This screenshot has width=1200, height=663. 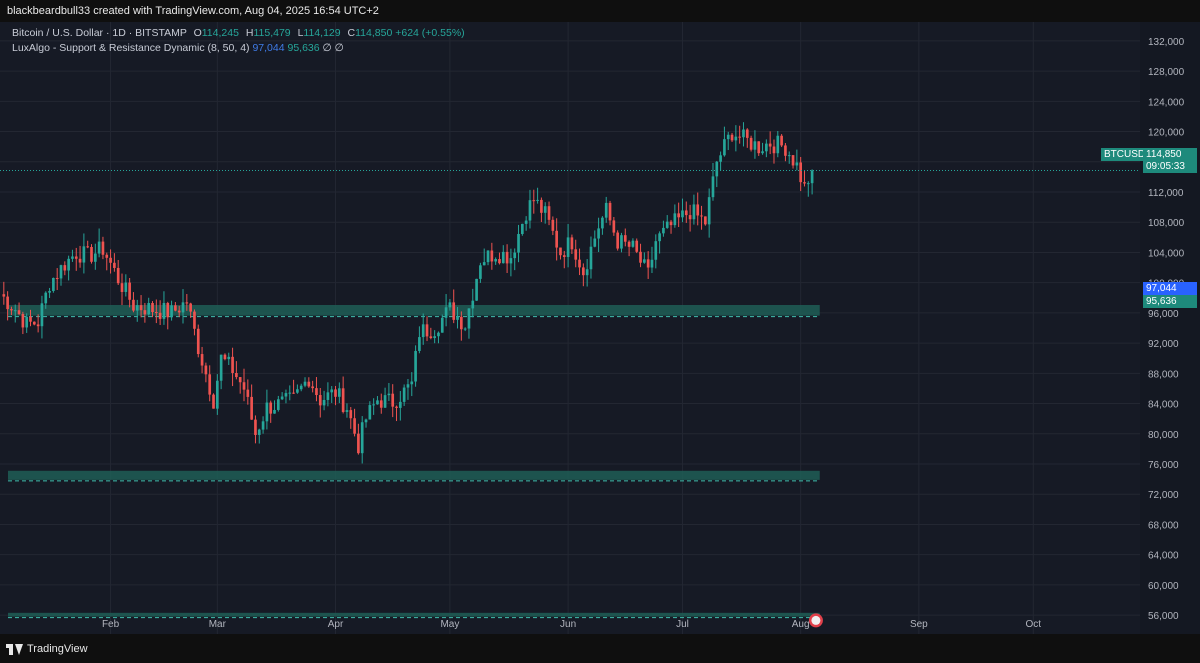 I want to click on last-price-tag: 114,850, so click(x=1170, y=154).